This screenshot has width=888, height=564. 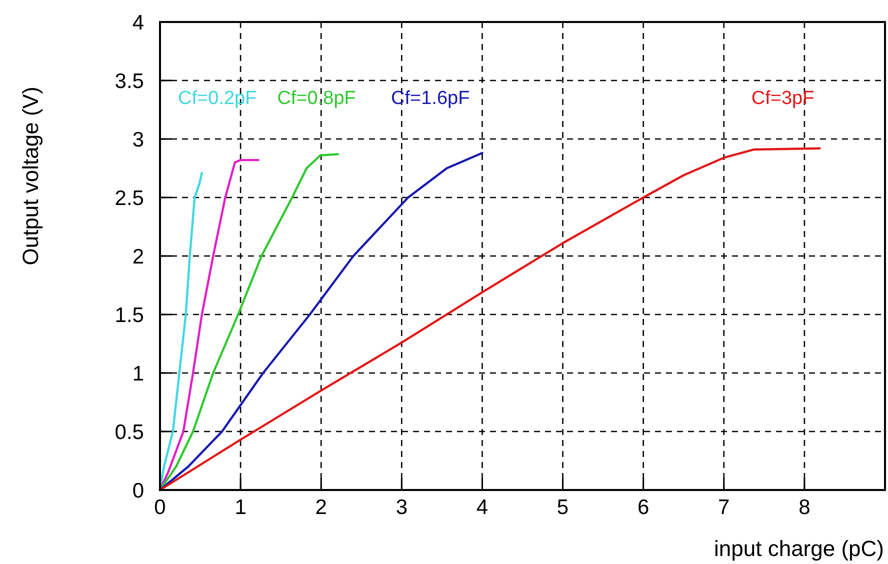 What do you see at coordinates (160, 507) in the screenshot?
I see `x-tick-label: 0` at bounding box center [160, 507].